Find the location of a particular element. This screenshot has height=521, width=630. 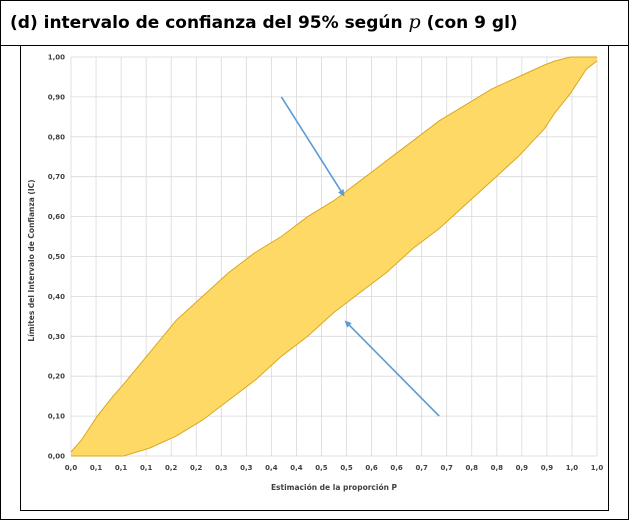

x-tick-label: 0,0 is located at coordinates (71, 468).